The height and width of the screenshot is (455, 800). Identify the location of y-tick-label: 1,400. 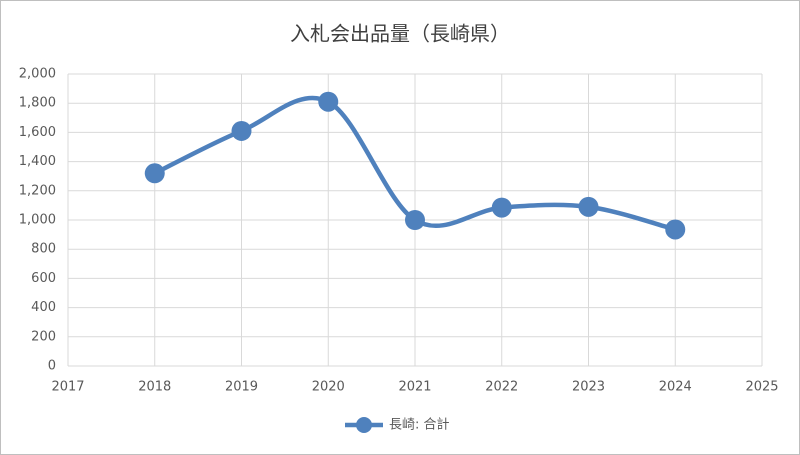
(37, 161).